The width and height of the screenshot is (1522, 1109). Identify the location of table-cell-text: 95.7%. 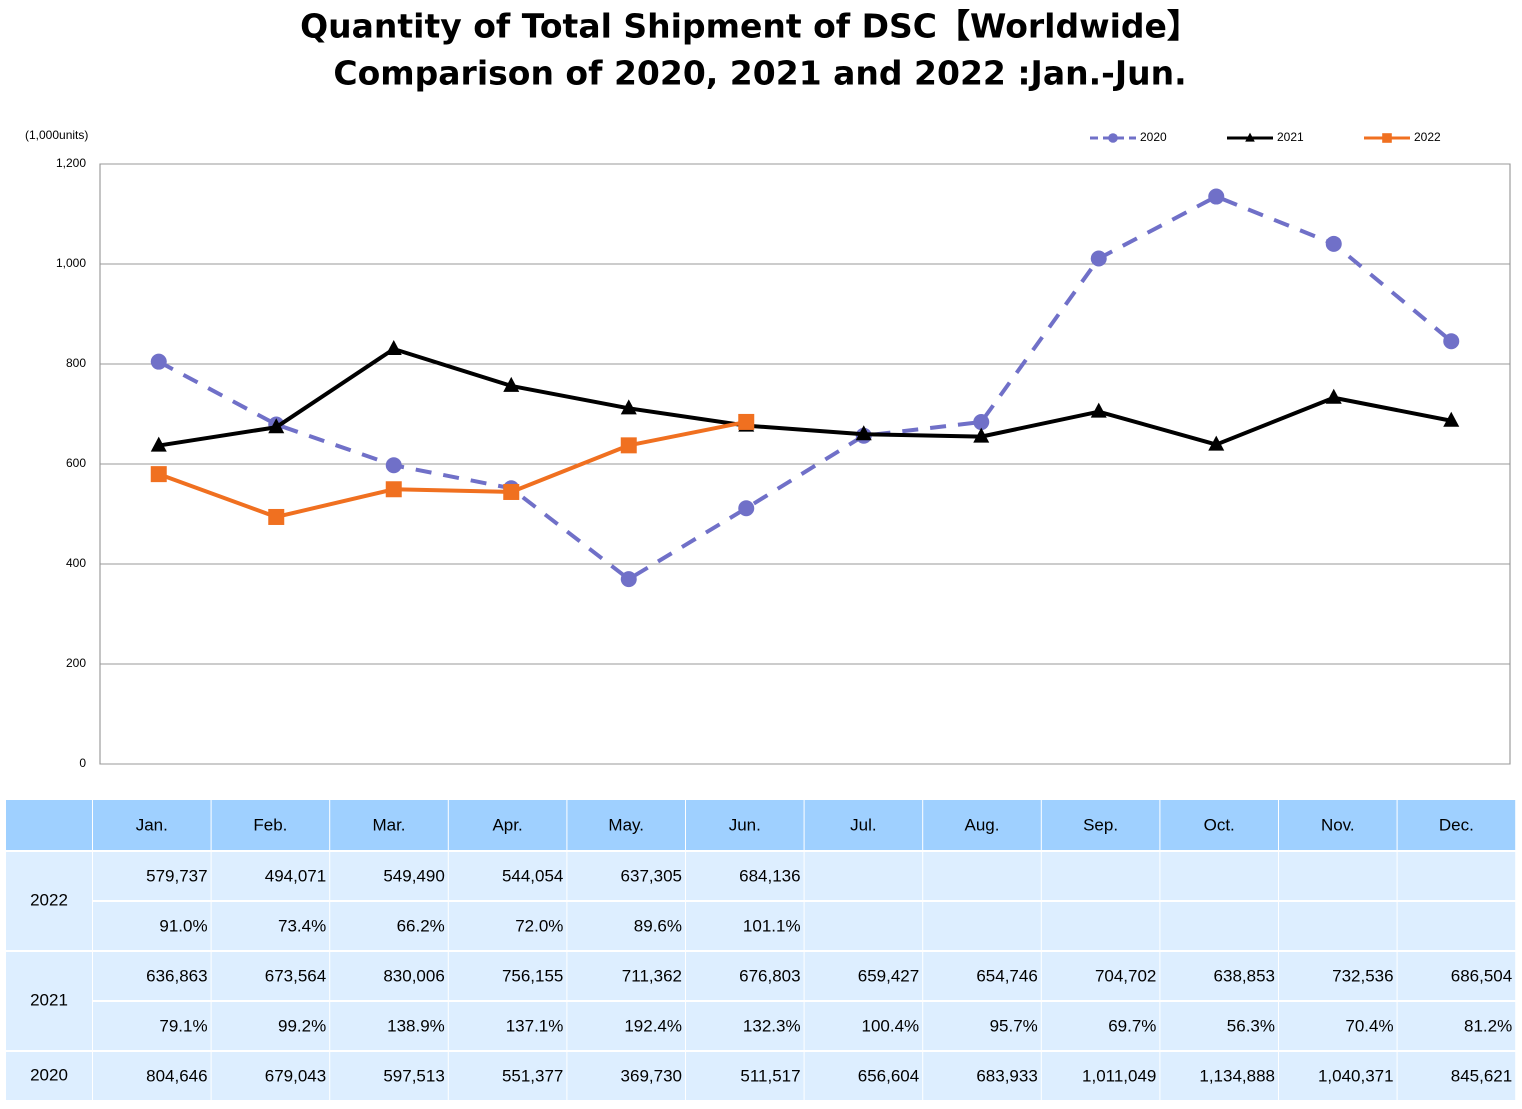
(1014, 1025).